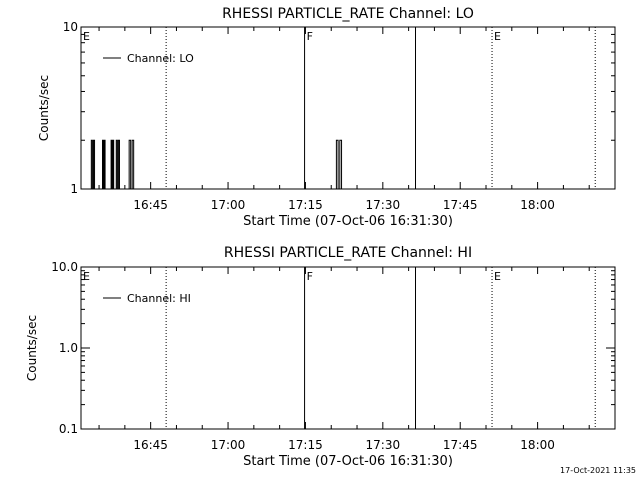 The height and width of the screenshot is (480, 640). What do you see at coordinates (160, 58) in the screenshot?
I see `panel-1-legend-label: Channel: LO` at bounding box center [160, 58].